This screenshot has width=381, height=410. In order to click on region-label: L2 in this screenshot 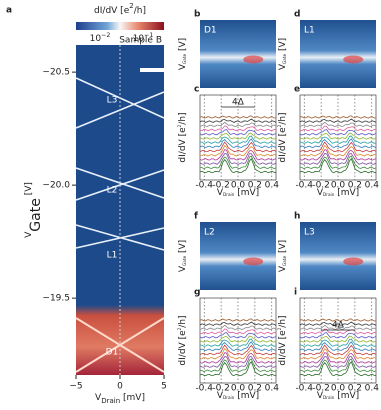, I will do `click(112, 191)`.